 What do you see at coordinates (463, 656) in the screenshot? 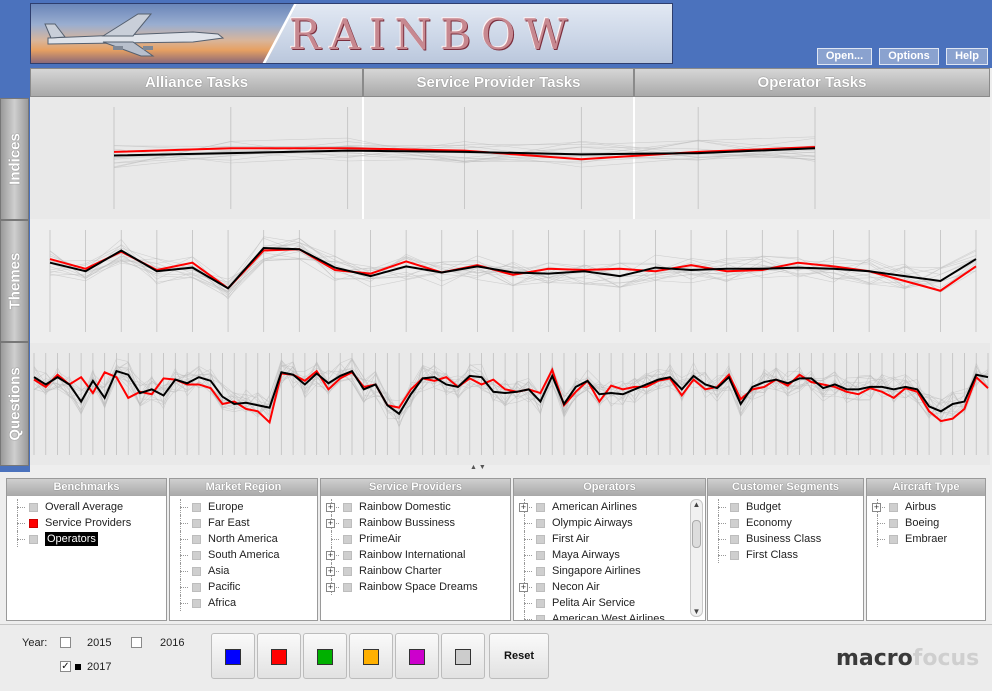
I see `color-button-gray` at bounding box center [463, 656].